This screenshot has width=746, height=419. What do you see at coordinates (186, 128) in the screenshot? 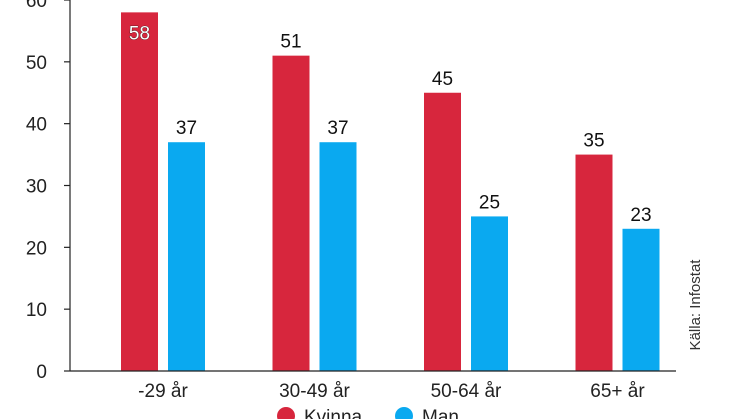
I see `data-label-man-0: 37` at bounding box center [186, 128].